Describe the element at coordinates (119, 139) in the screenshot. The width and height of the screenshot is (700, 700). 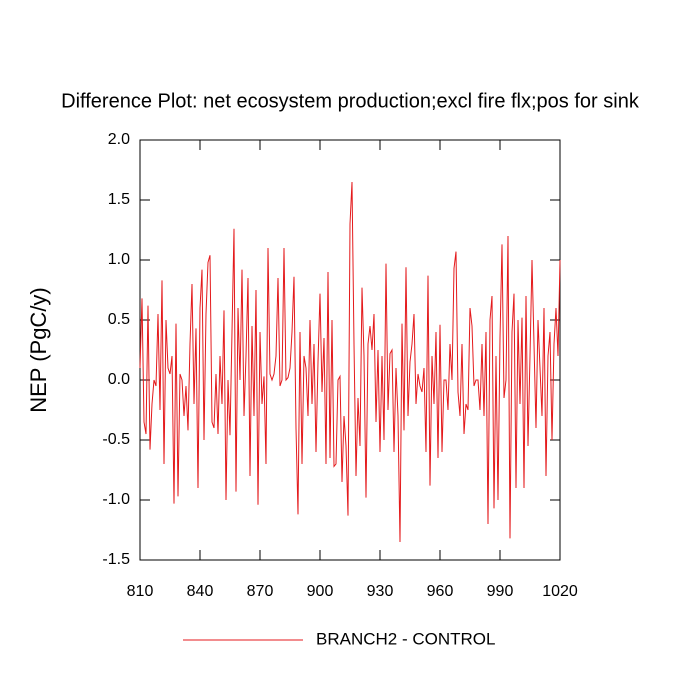
I see `y-tick-label: 2.0` at that location.